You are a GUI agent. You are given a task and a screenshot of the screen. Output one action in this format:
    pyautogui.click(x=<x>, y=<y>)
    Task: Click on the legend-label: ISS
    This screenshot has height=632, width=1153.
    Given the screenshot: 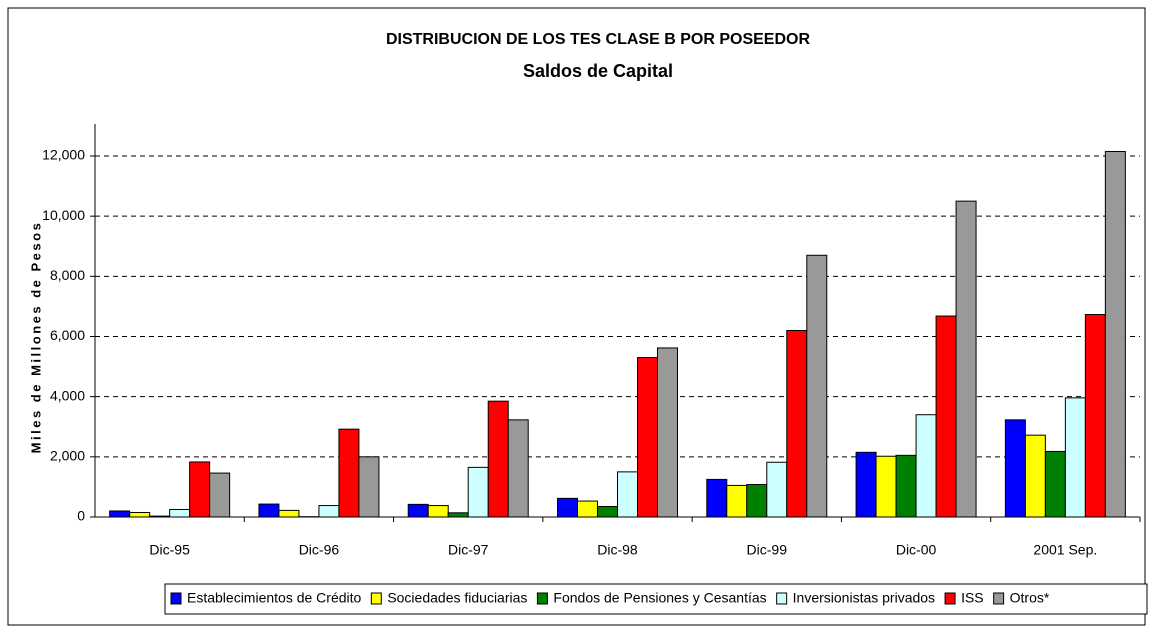 What is the action you would take?
    pyautogui.click(x=972, y=598)
    